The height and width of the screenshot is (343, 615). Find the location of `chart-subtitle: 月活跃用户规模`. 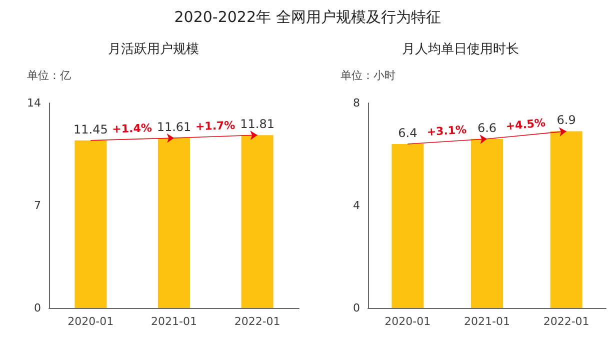

chart-subtitle: 月活跃用户规模 is located at coordinates (153, 49).